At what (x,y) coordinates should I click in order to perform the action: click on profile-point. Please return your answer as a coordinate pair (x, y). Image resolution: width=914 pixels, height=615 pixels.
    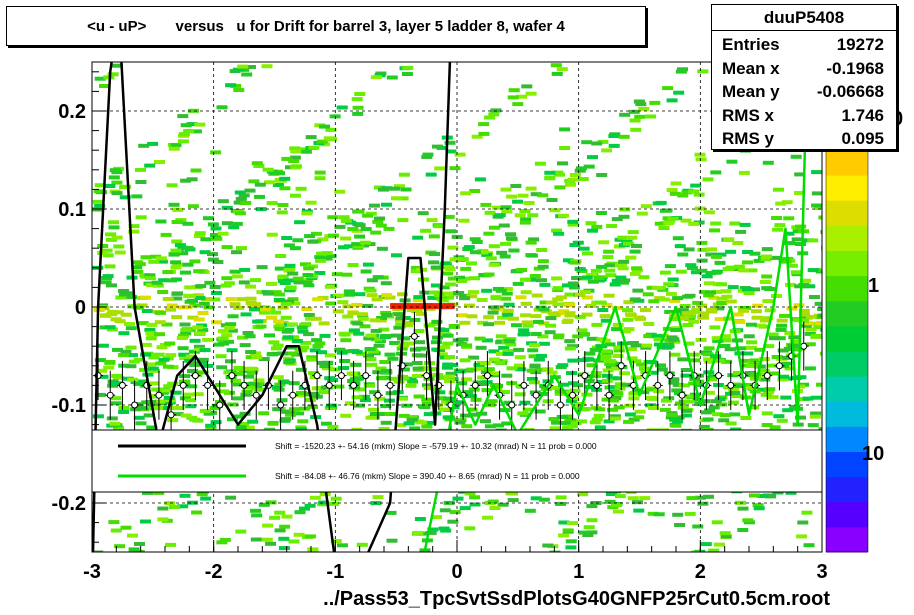
    Looking at the image, I should click on (122, 385).